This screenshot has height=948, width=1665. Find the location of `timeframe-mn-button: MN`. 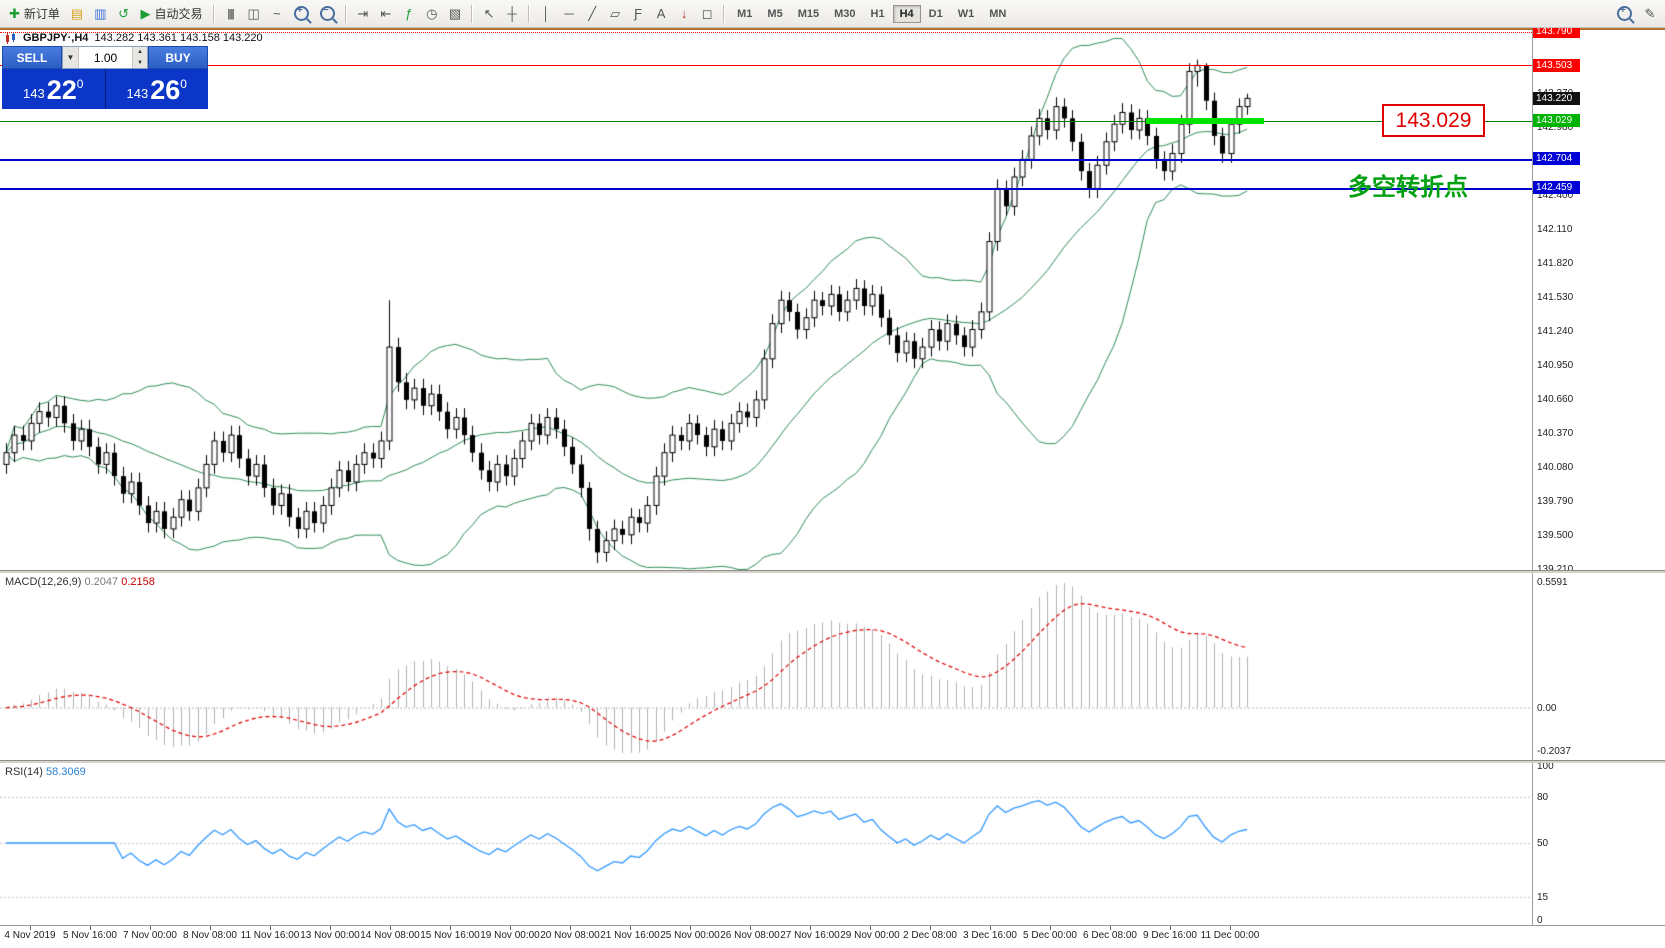

timeframe-mn-button: MN is located at coordinates (997, 14).